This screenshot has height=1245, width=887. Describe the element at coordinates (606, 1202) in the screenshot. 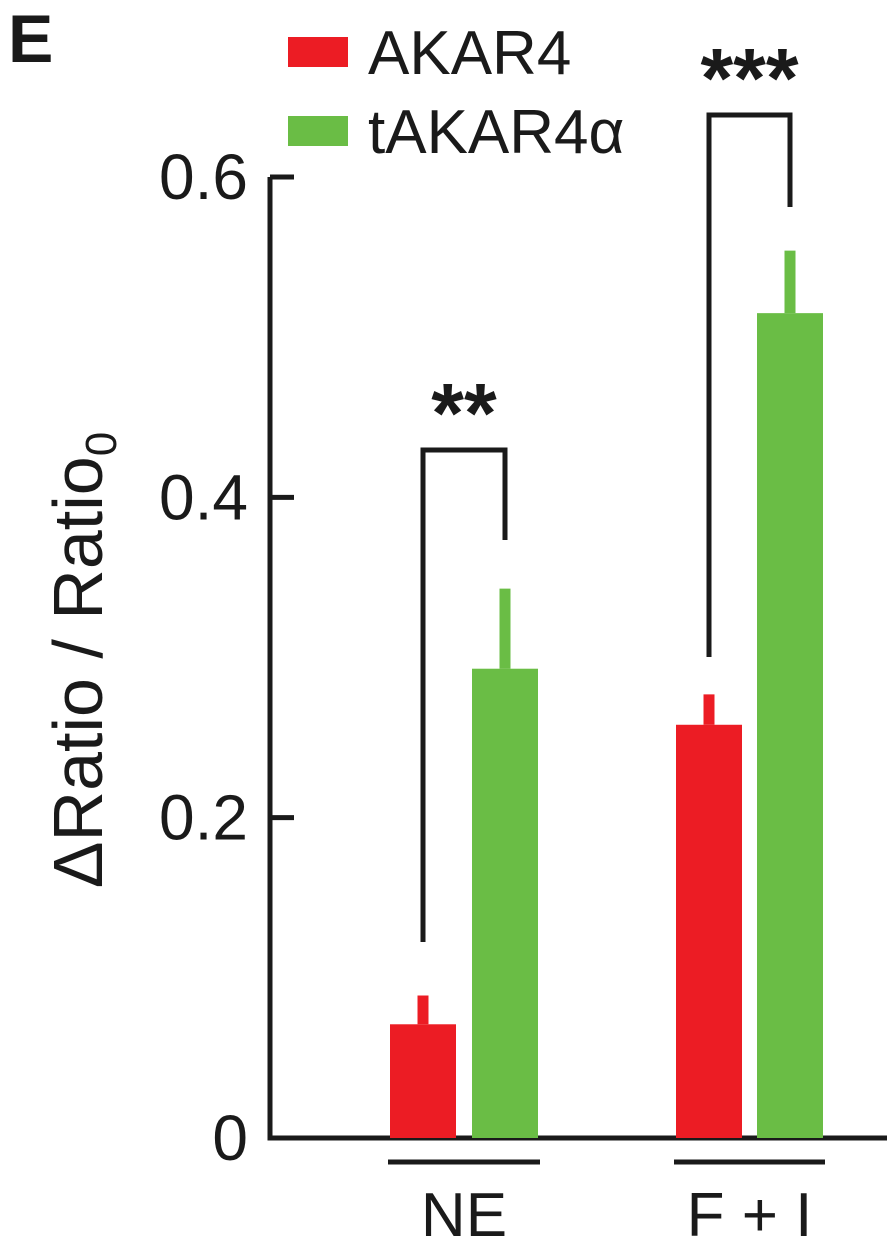

I see `category-labels: NE F + I` at that location.